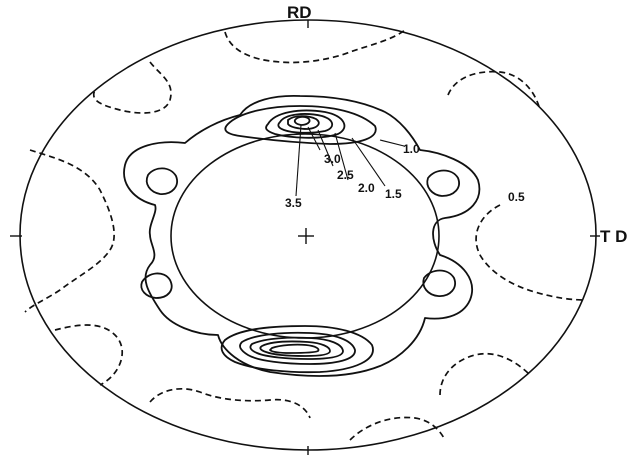 The image size is (631, 455). I want to click on level-label-2.0: 2.0, so click(366, 188).